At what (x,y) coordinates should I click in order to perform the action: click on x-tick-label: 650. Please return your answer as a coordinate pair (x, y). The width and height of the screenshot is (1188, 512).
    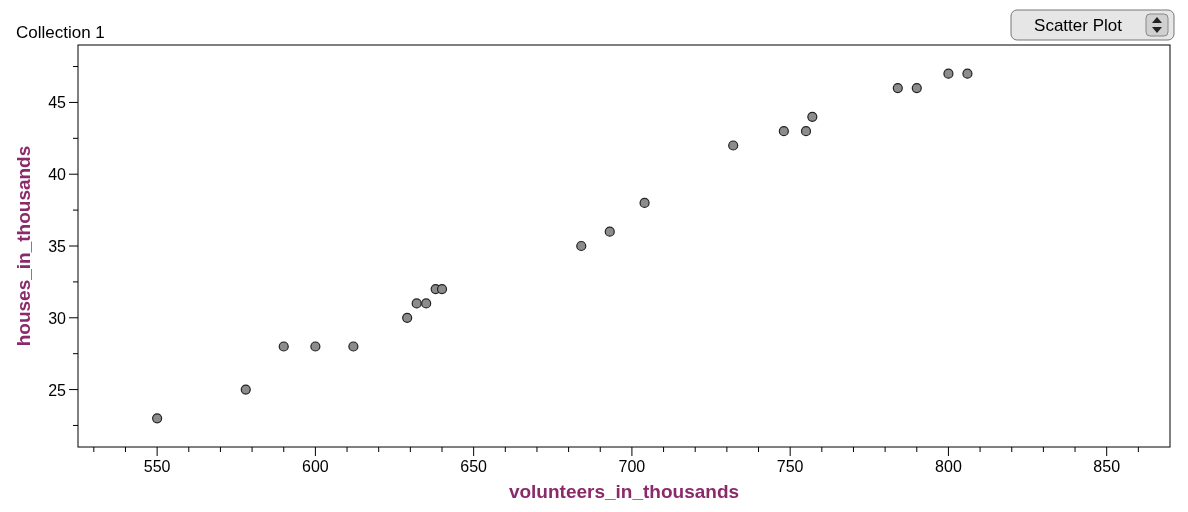
    Looking at the image, I should click on (474, 466).